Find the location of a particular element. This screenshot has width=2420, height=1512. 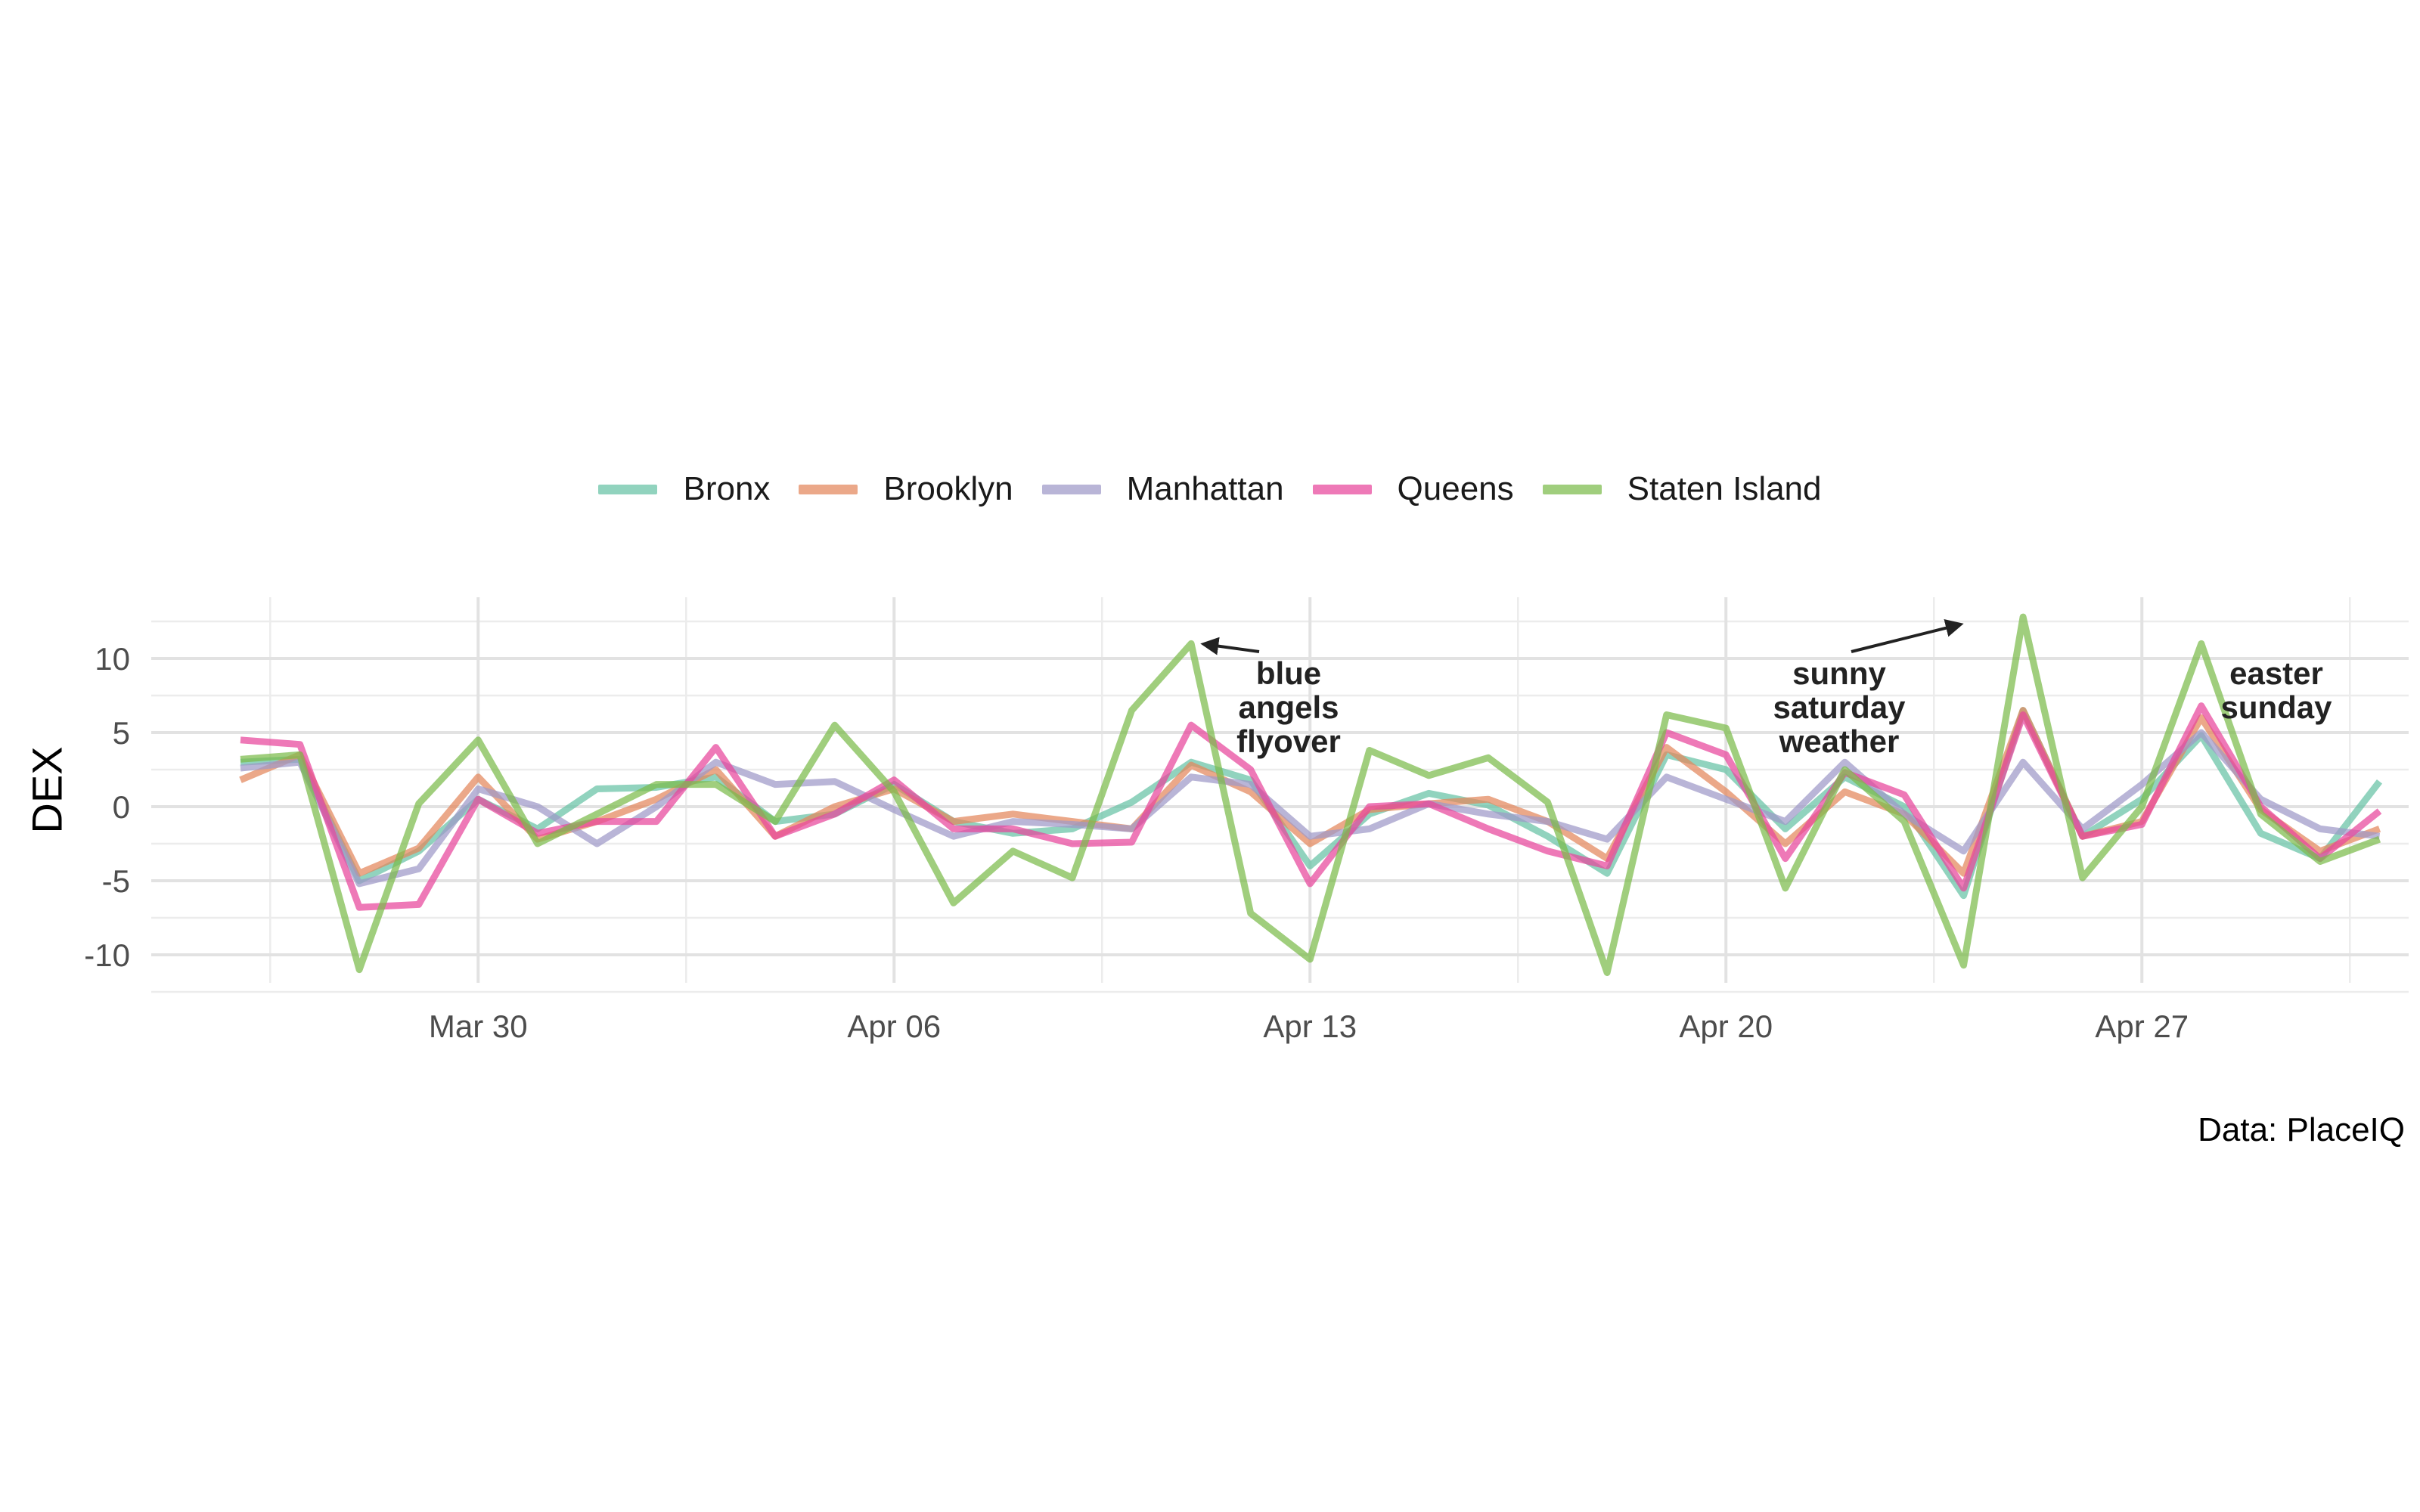

series-line-queens is located at coordinates (1311, 806).